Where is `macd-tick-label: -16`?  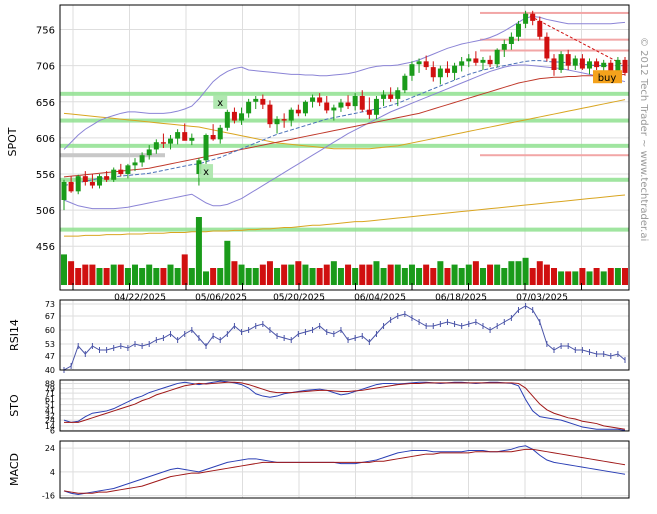
macd-tick-label: -16 is located at coordinates (48, 496).